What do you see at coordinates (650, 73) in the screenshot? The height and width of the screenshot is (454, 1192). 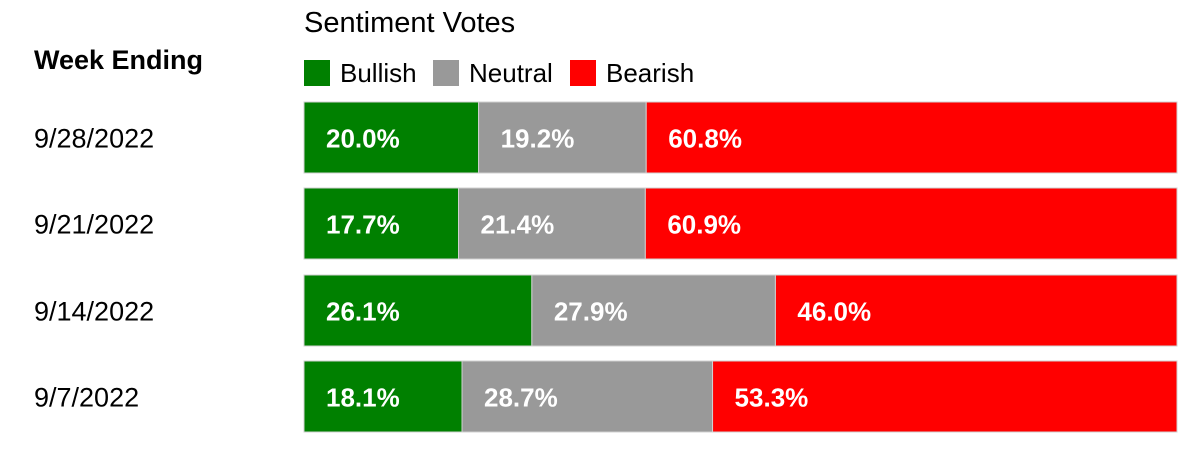 I see `legend-label-bearish: Bearish` at bounding box center [650, 73].